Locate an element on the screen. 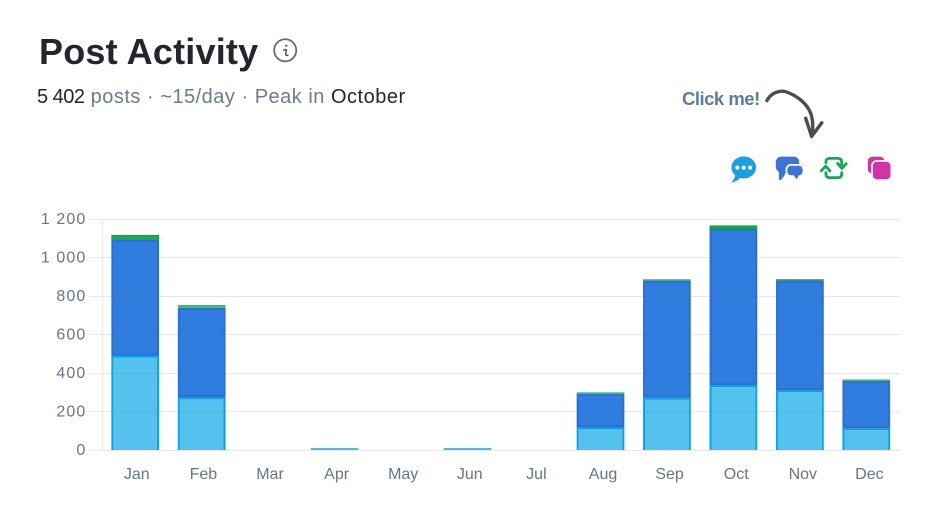 The width and height of the screenshot is (951, 517). svg-text: 800 is located at coordinates (71, 296).